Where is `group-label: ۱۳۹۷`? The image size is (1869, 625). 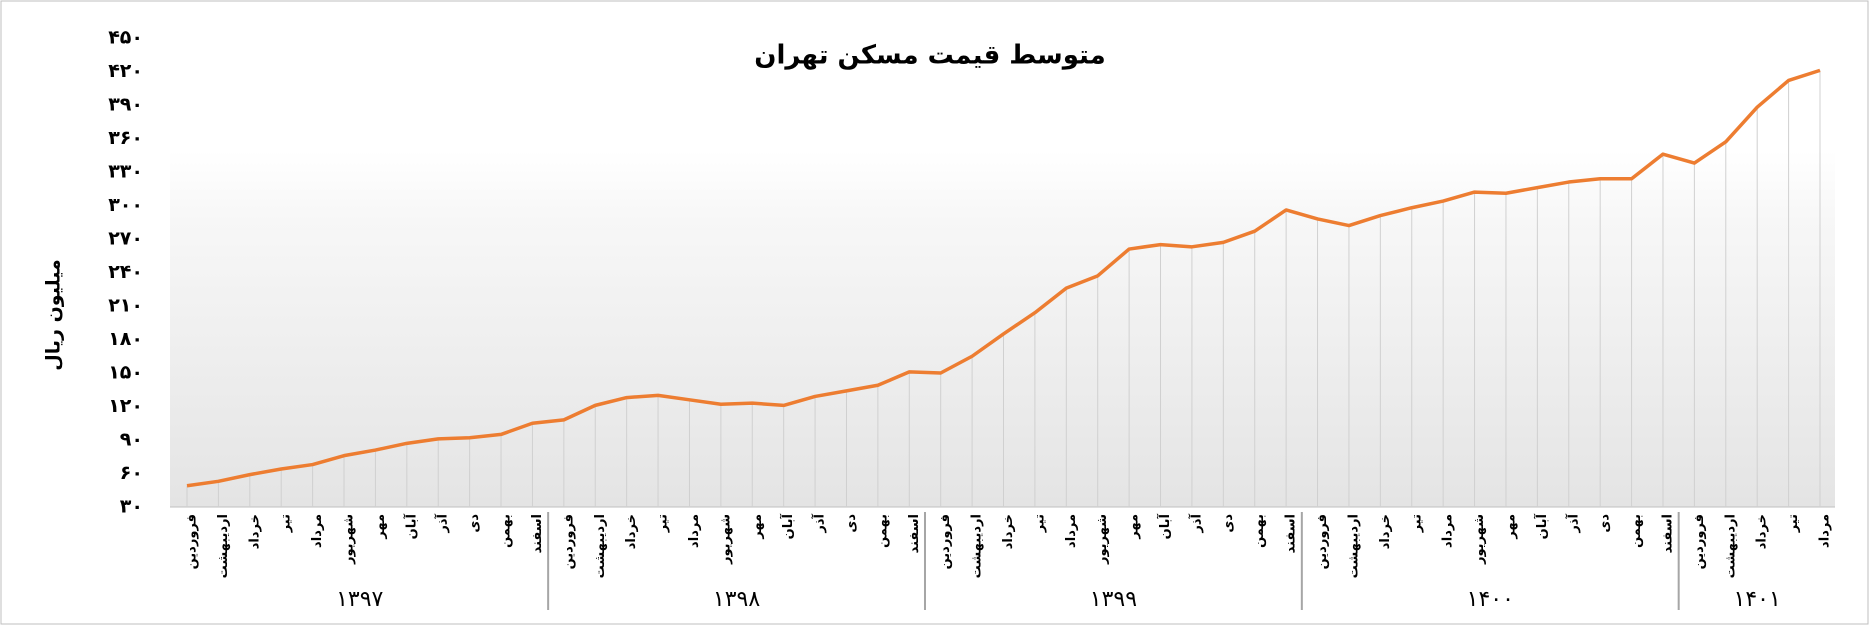
group-label: ۱۳۹۷ is located at coordinates (359, 599).